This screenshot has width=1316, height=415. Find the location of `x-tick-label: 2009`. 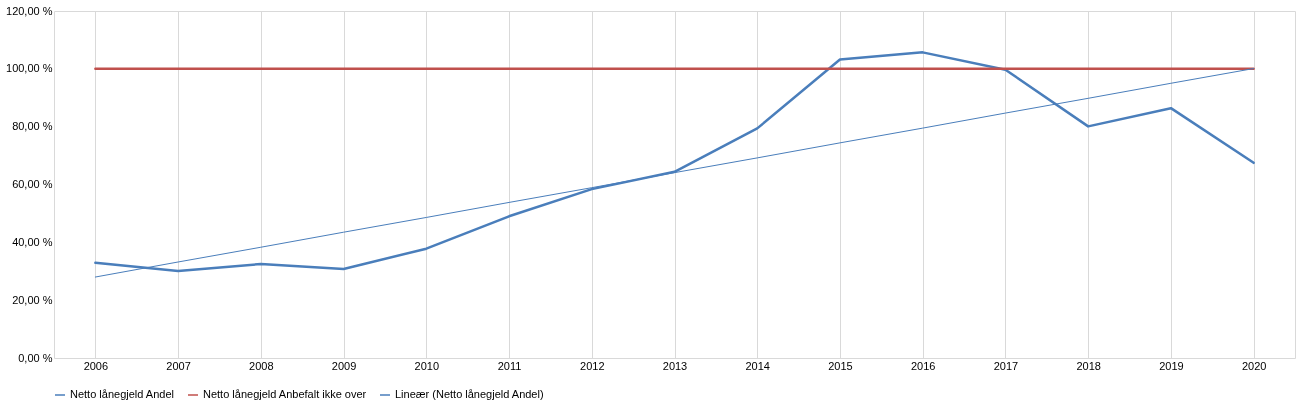

x-tick-label: 2009 is located at coordinates (344, 365).